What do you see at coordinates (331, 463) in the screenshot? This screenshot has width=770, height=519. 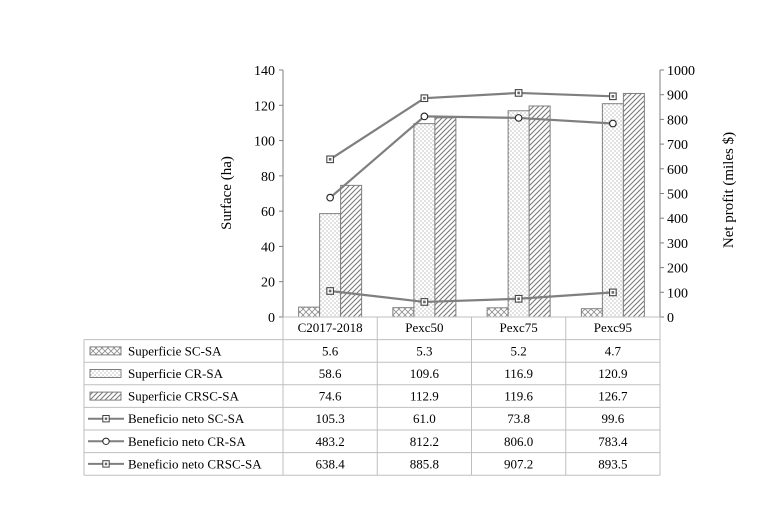 I see `table-cell: 638.4` at bounding box center [331, 463].